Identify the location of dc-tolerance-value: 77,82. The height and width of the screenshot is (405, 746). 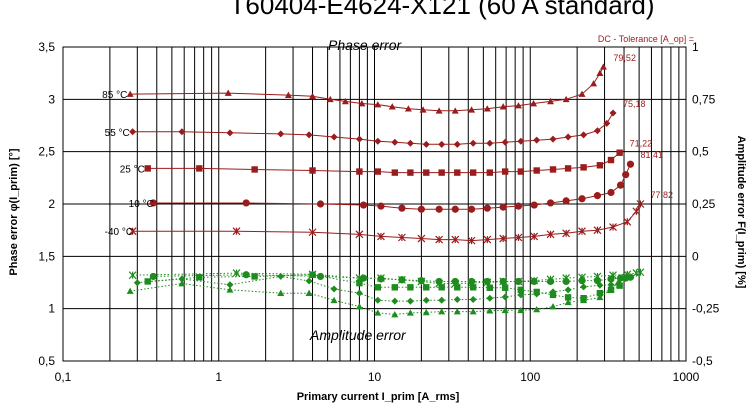
(661, 195).